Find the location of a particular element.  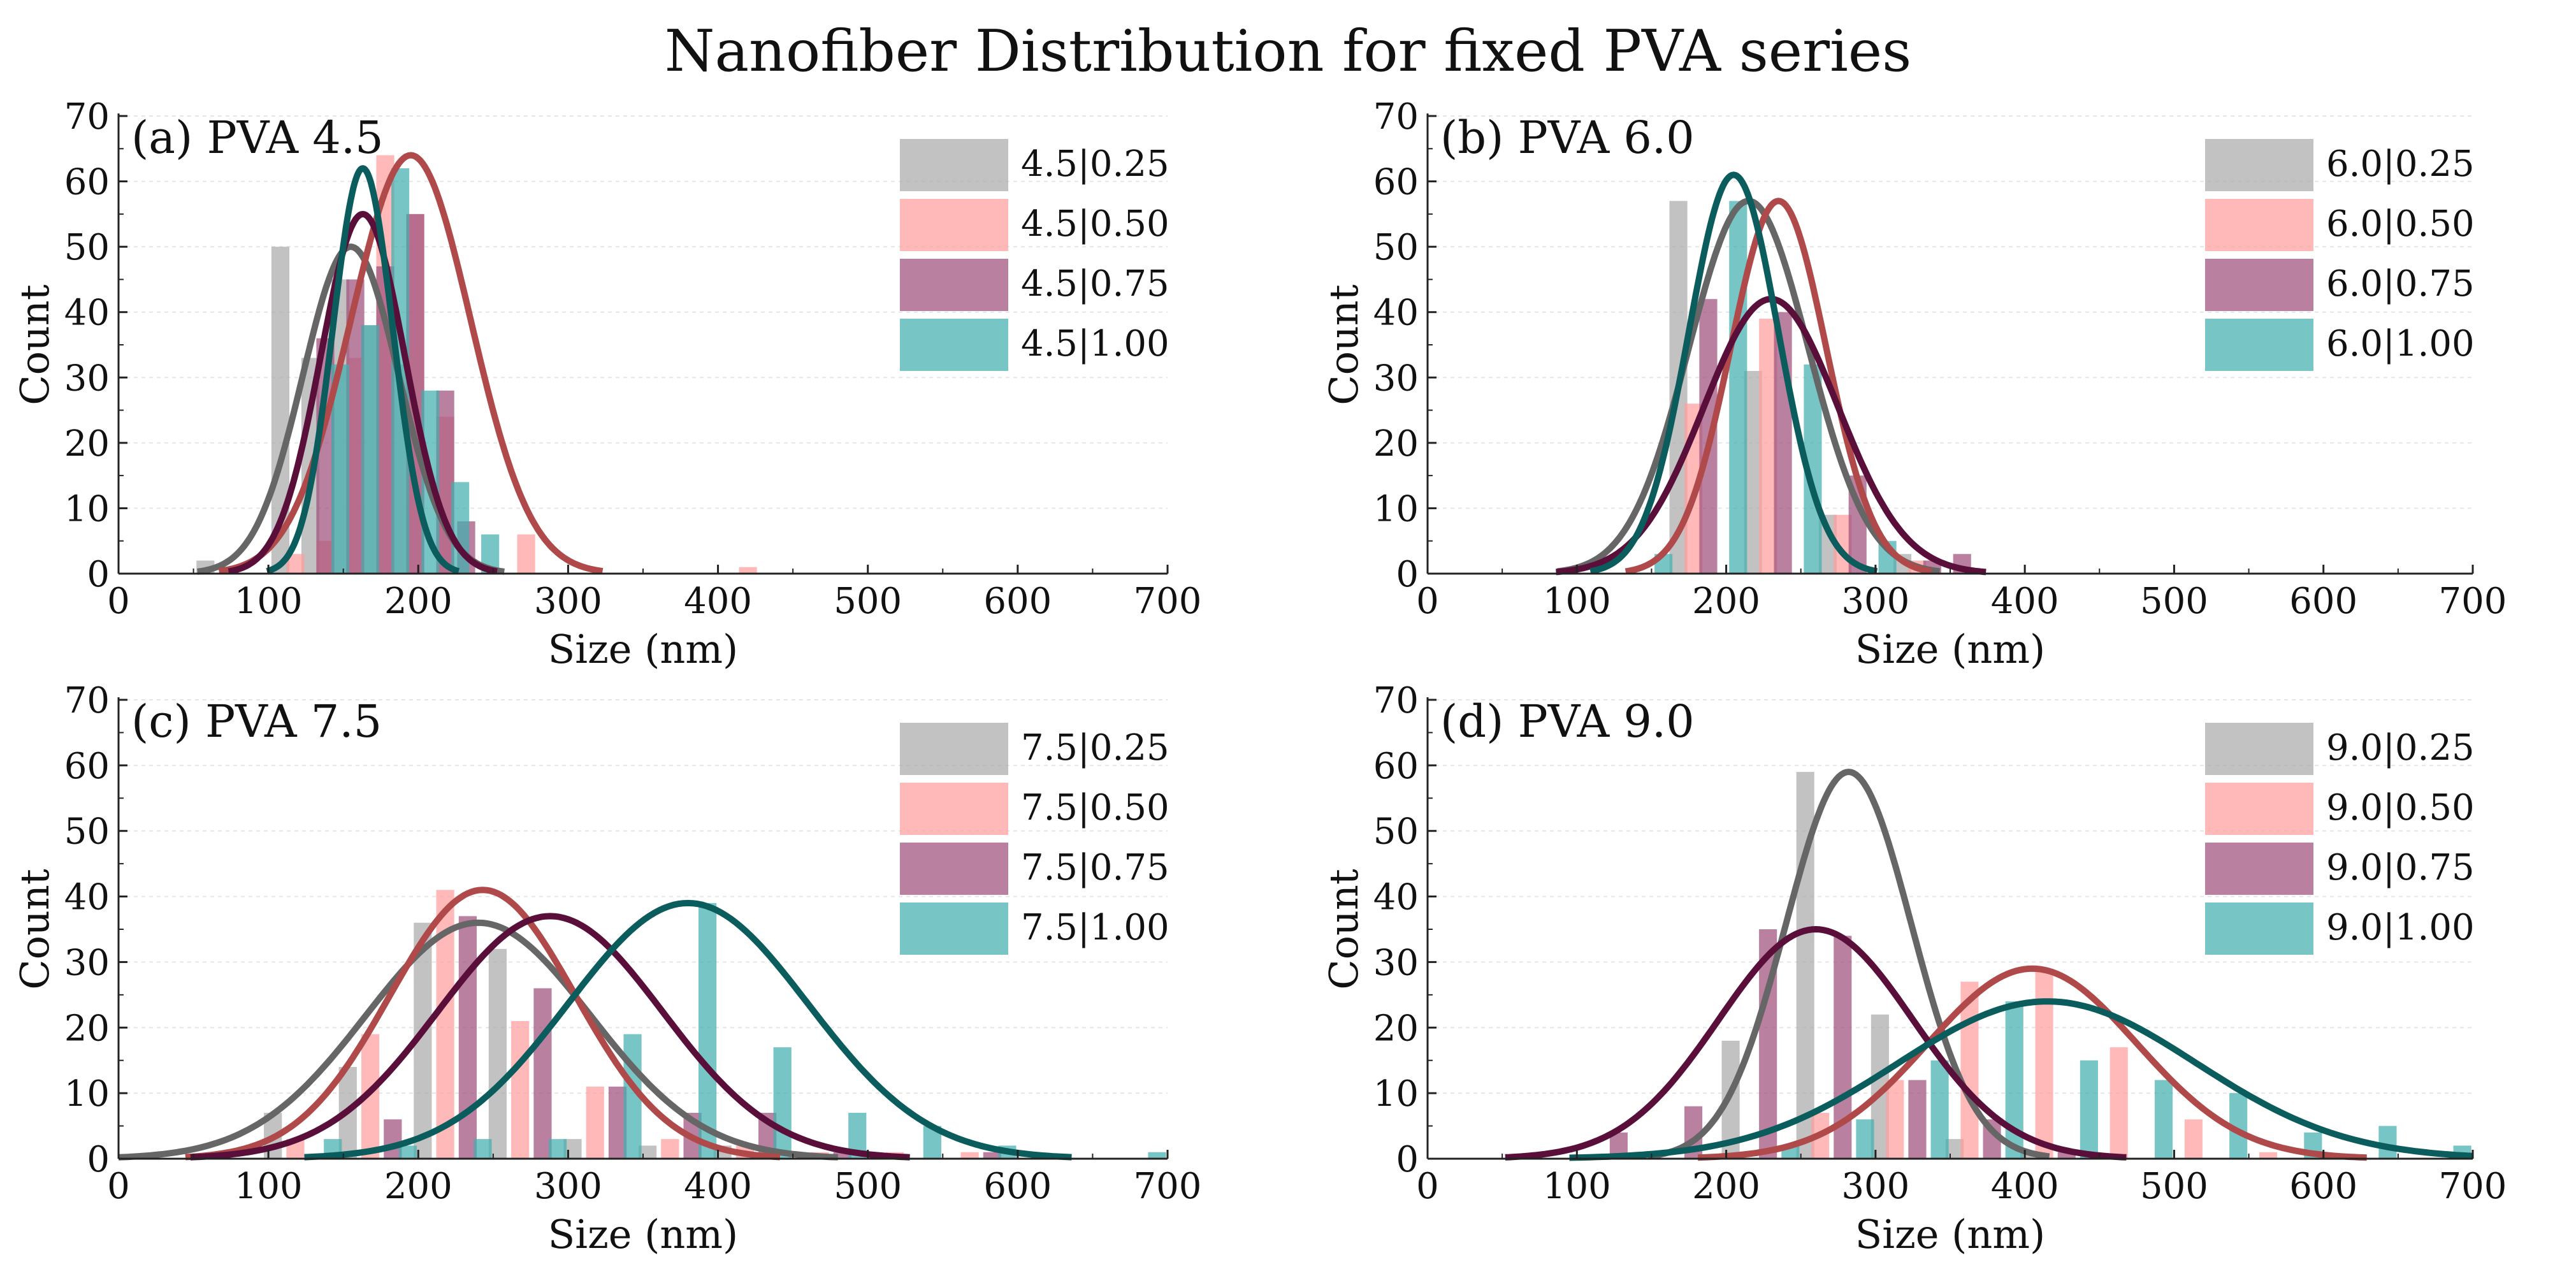

legend-label: 6.0|0.50 is located at coordinates (2400, 224).